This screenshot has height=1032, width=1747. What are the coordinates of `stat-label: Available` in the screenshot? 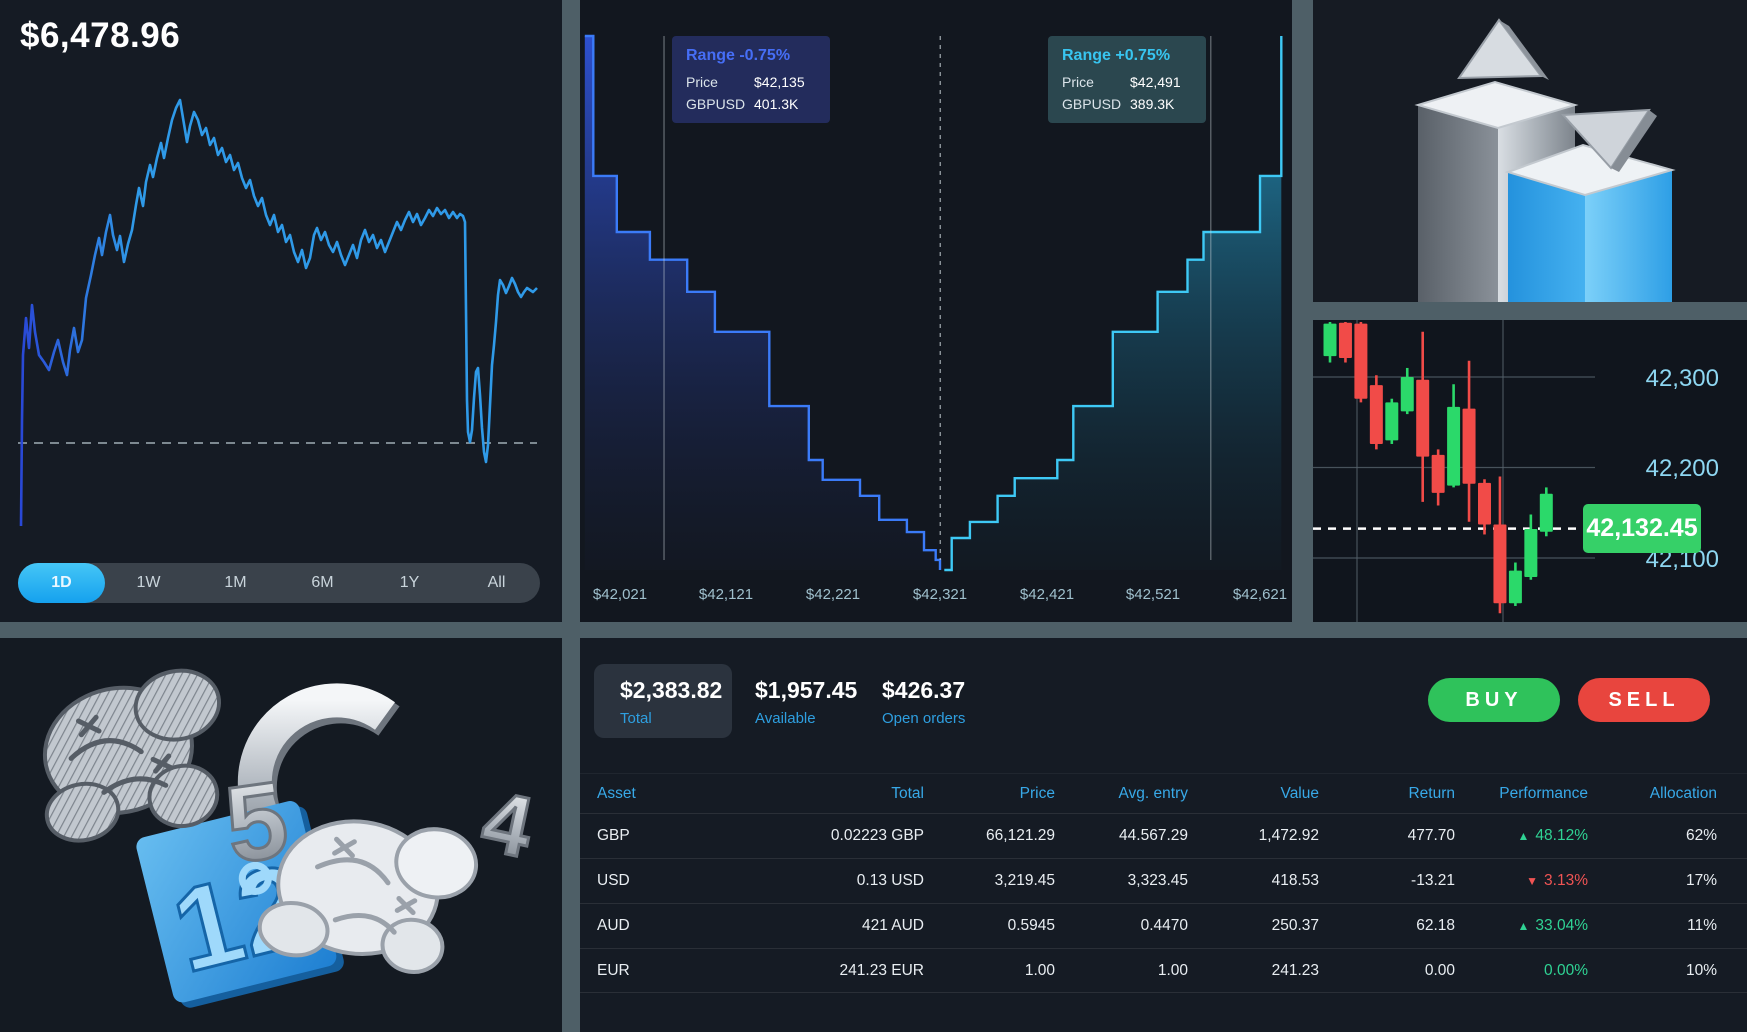 It's located at (785, 718).